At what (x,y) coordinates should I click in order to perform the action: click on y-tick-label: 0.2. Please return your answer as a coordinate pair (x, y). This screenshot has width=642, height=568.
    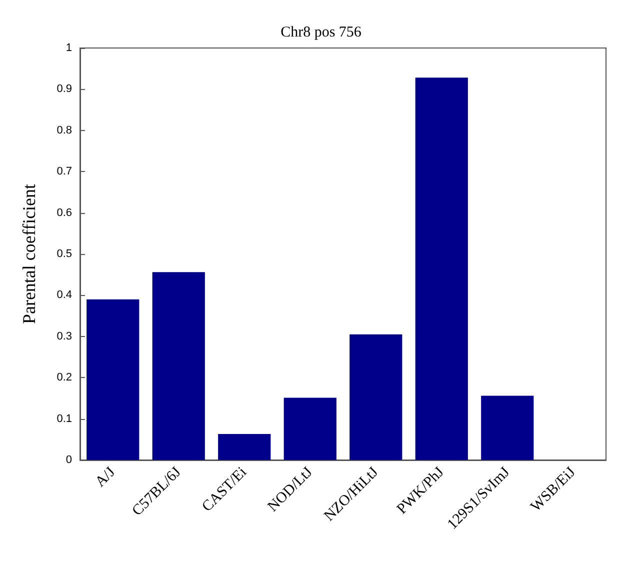
    Looking at the image, I should click on (64, 378).